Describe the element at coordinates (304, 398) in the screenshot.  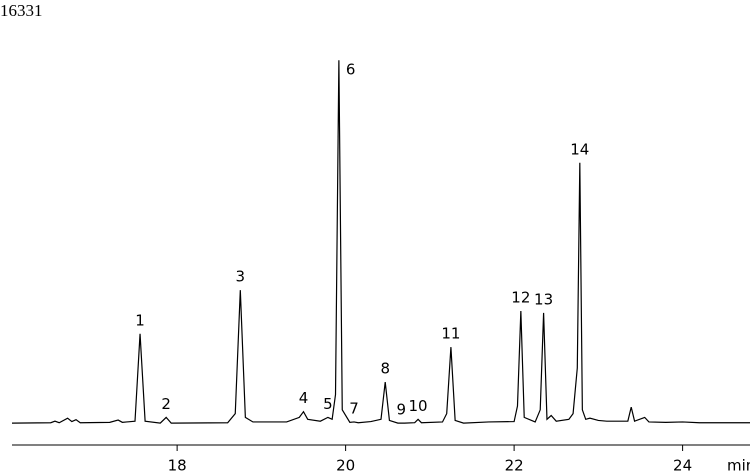
I see `peak-label: 4` at that location.